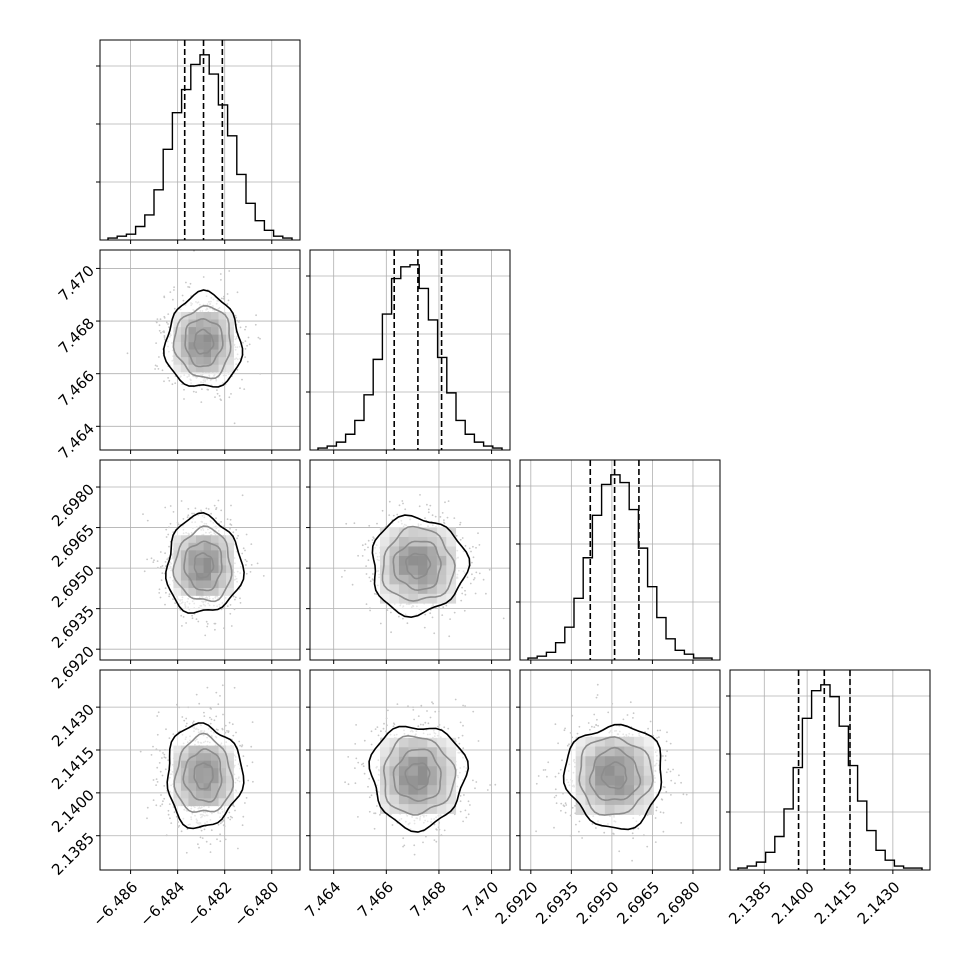 The height and width of the screenshot is (970, 970). What do you see at coordinates (76, 388) in the screenshot?
I see `y-tick-label: 7.466` at bounding box center [76, 388].